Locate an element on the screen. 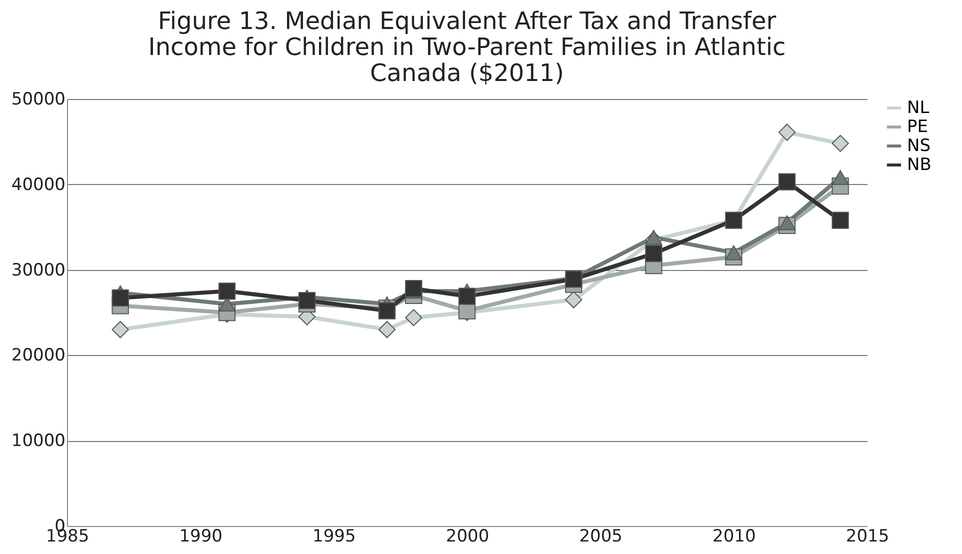 This screenshot has width=962, height=554. x-tick-label: 2015 is located at coordinates (868, 536).